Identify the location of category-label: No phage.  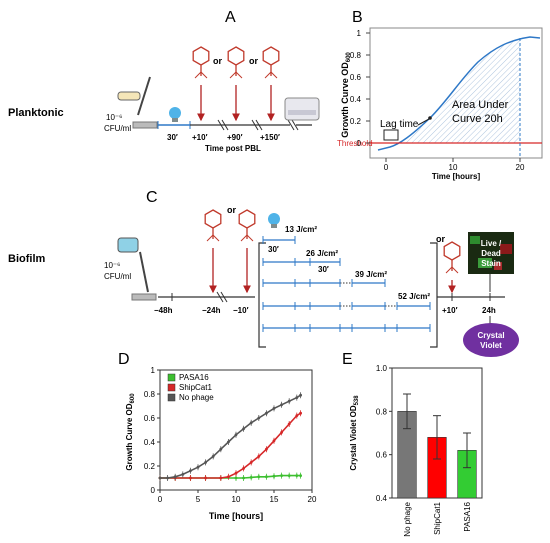
(407, 518).